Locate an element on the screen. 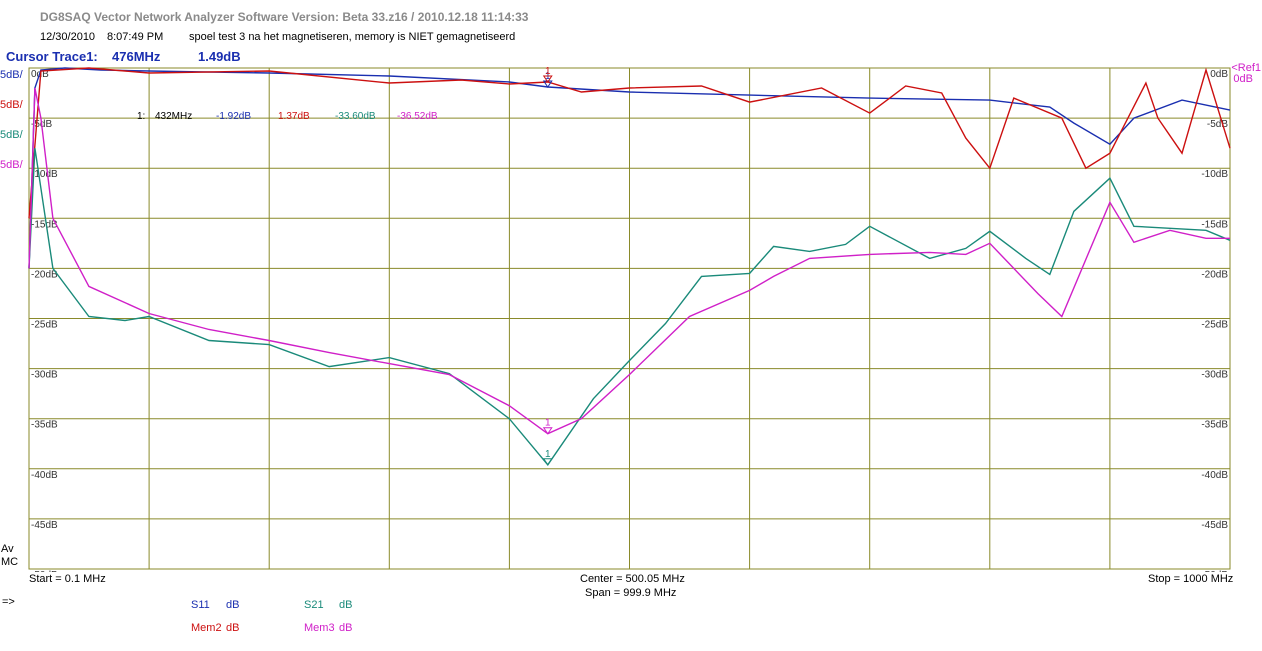 The image size is (1262, 651). marker-triangle-s21 is located at coordinates (547, 462).